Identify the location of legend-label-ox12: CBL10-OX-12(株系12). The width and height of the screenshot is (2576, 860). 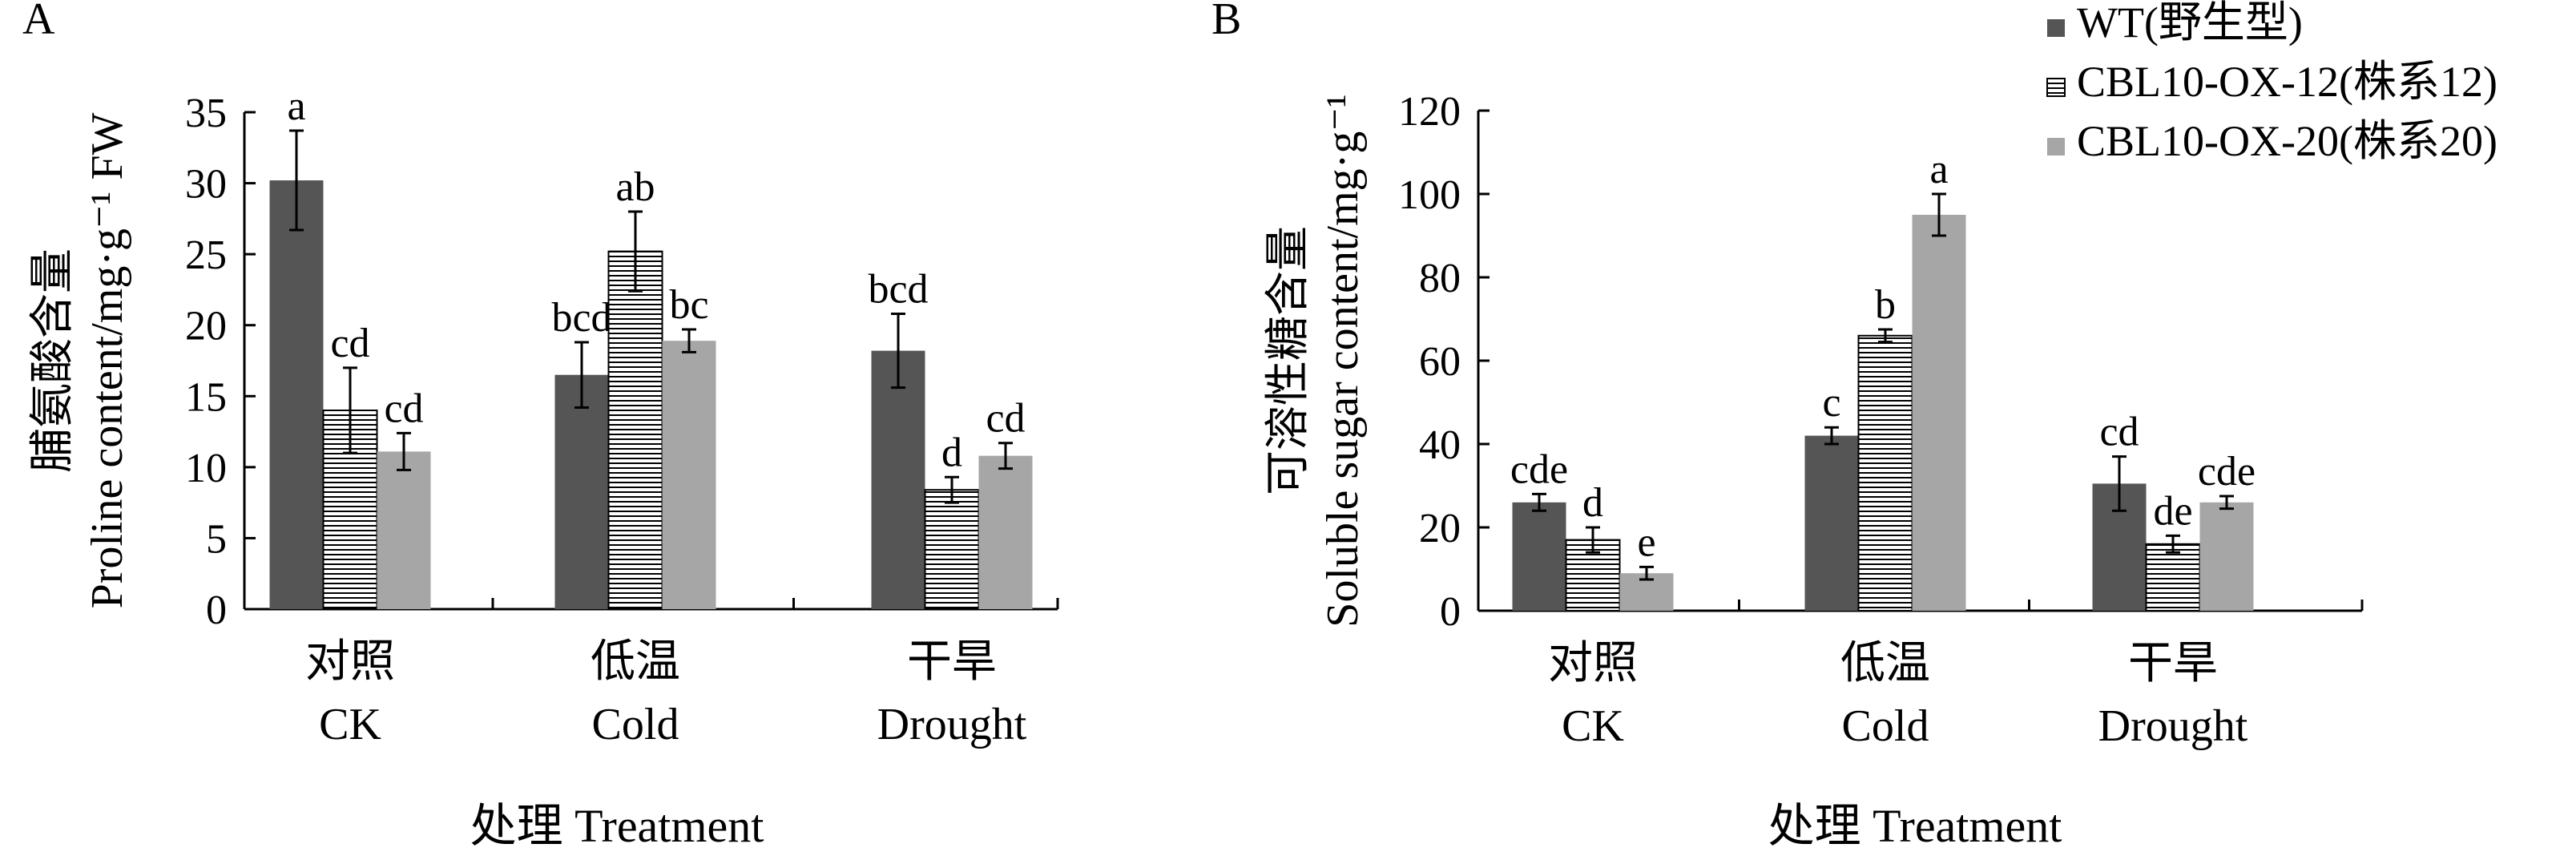
(2287, 82).